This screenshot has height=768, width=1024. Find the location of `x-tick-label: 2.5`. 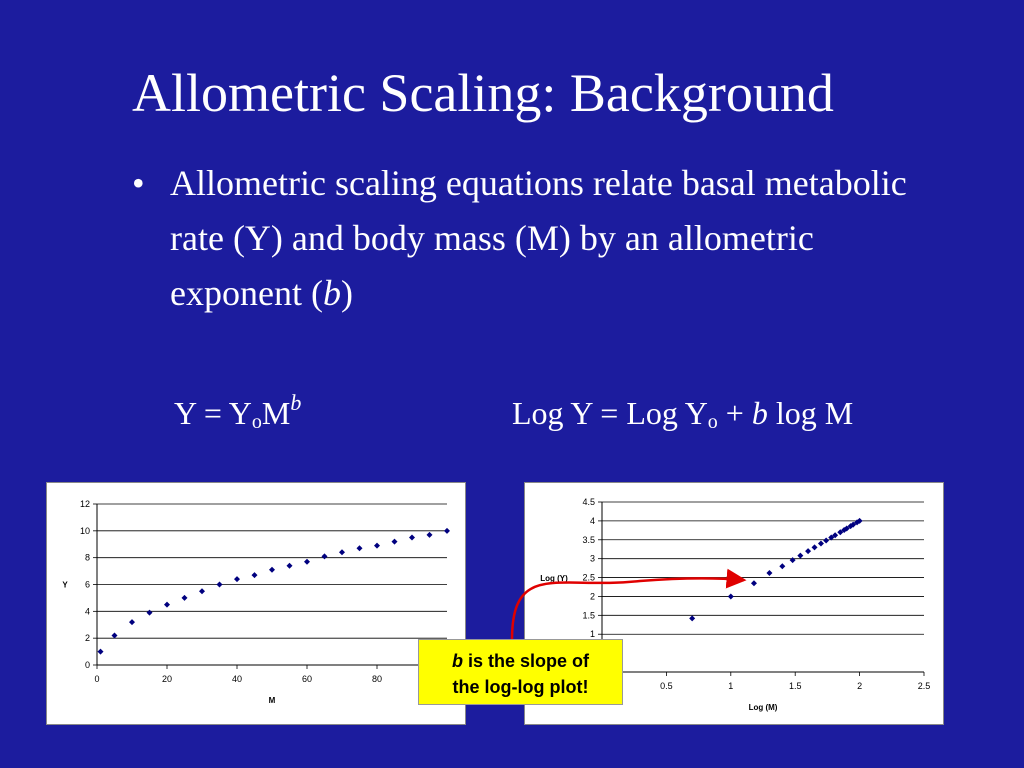

x-tick-label: 2.5 is located at coordinates (924, 686).